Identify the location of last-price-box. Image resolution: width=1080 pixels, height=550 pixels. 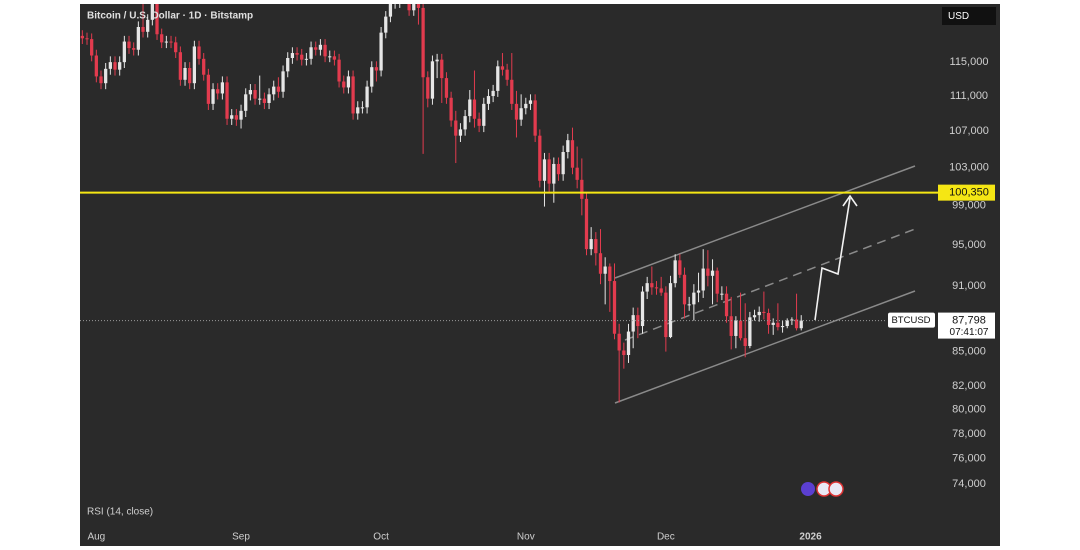
(966, 325).